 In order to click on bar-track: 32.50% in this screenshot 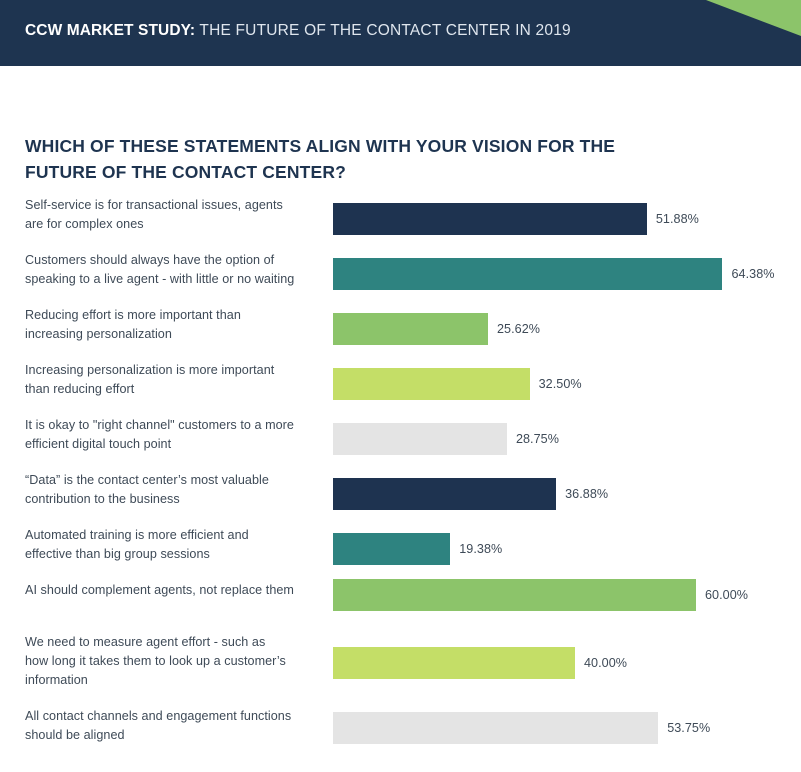, I will do `click(548, 395)`.